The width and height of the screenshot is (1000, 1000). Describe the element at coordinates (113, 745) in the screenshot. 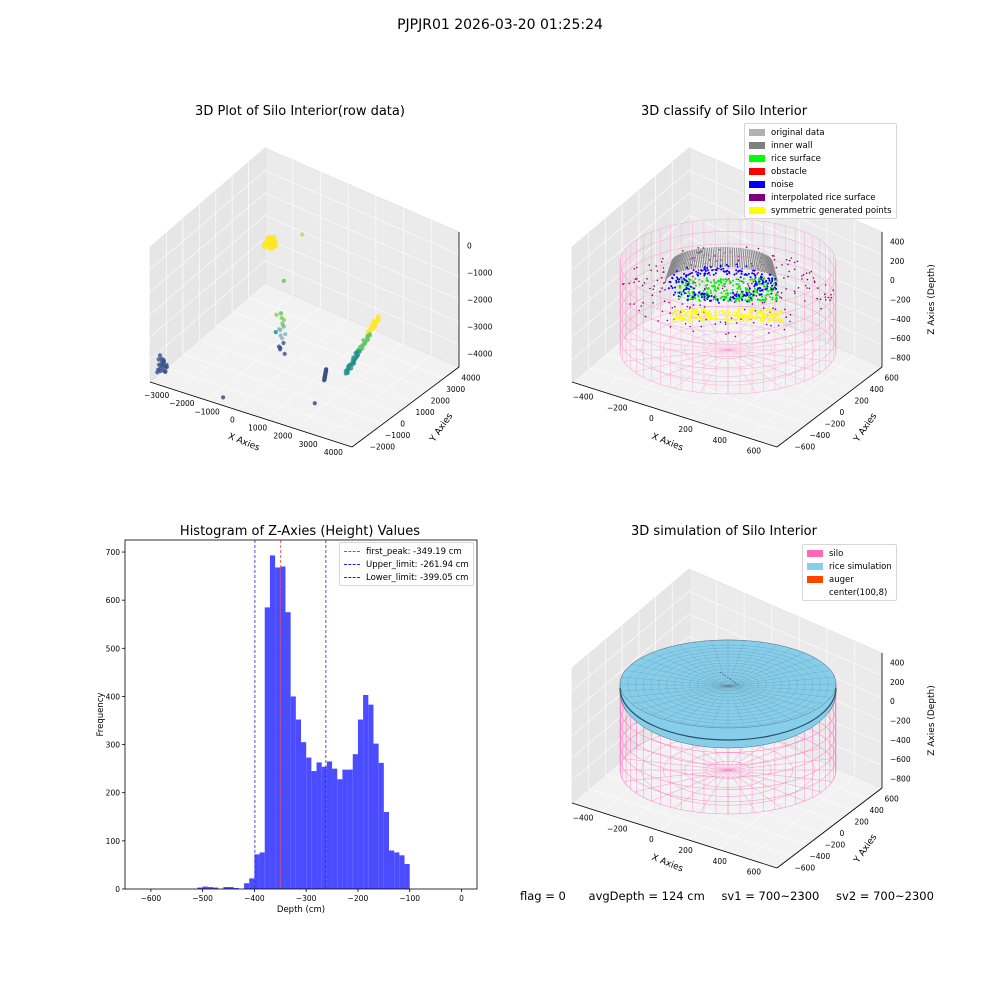

I see `y-tick-label: 300` at that location.